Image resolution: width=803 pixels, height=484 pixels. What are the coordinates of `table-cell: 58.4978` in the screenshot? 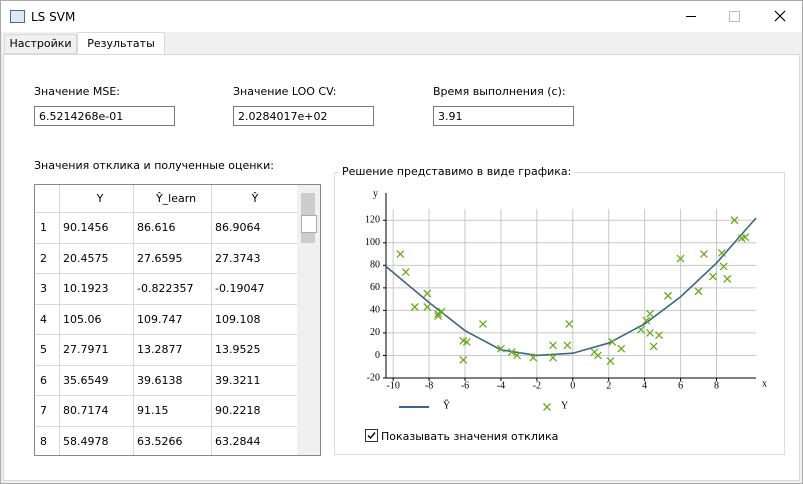 It's located at (86, 441).